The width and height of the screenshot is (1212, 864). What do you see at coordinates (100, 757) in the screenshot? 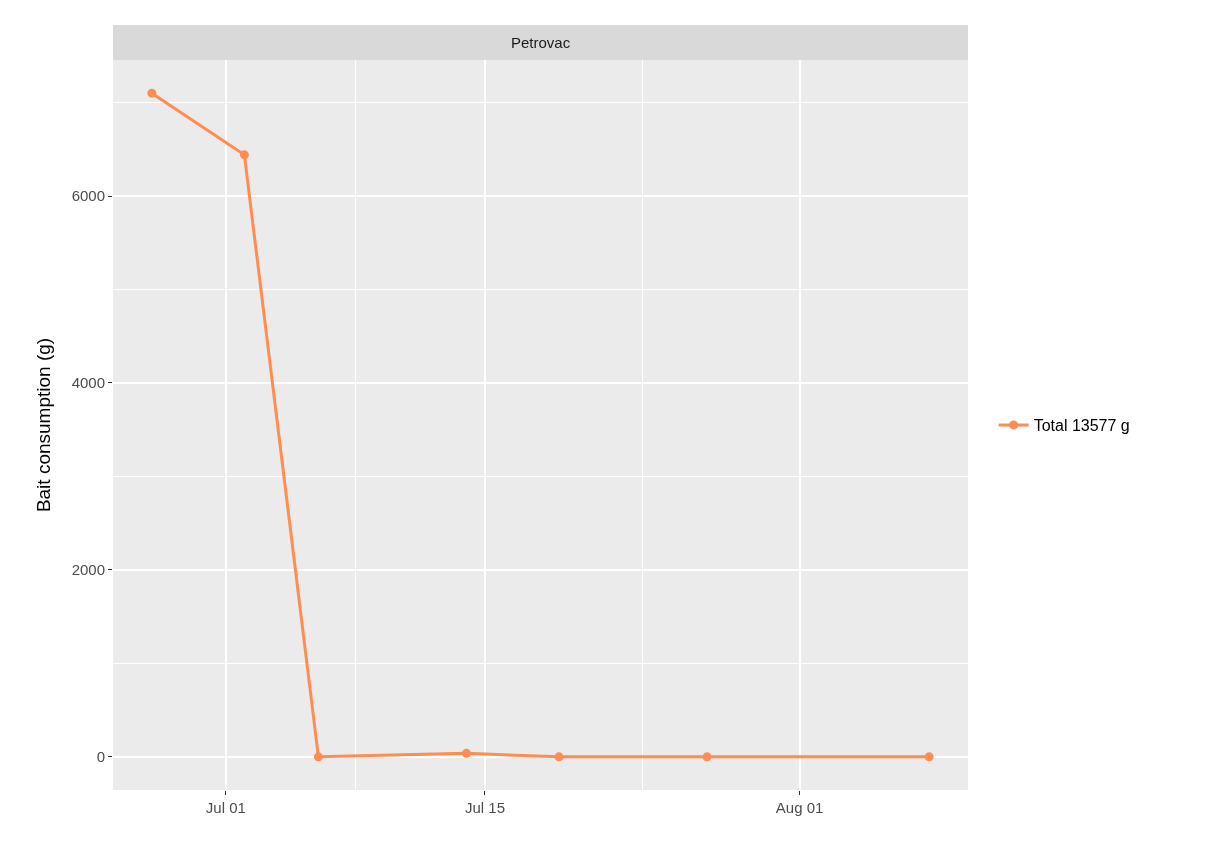
I see `y-tick-label: 0` at bounding box center [100, 757].